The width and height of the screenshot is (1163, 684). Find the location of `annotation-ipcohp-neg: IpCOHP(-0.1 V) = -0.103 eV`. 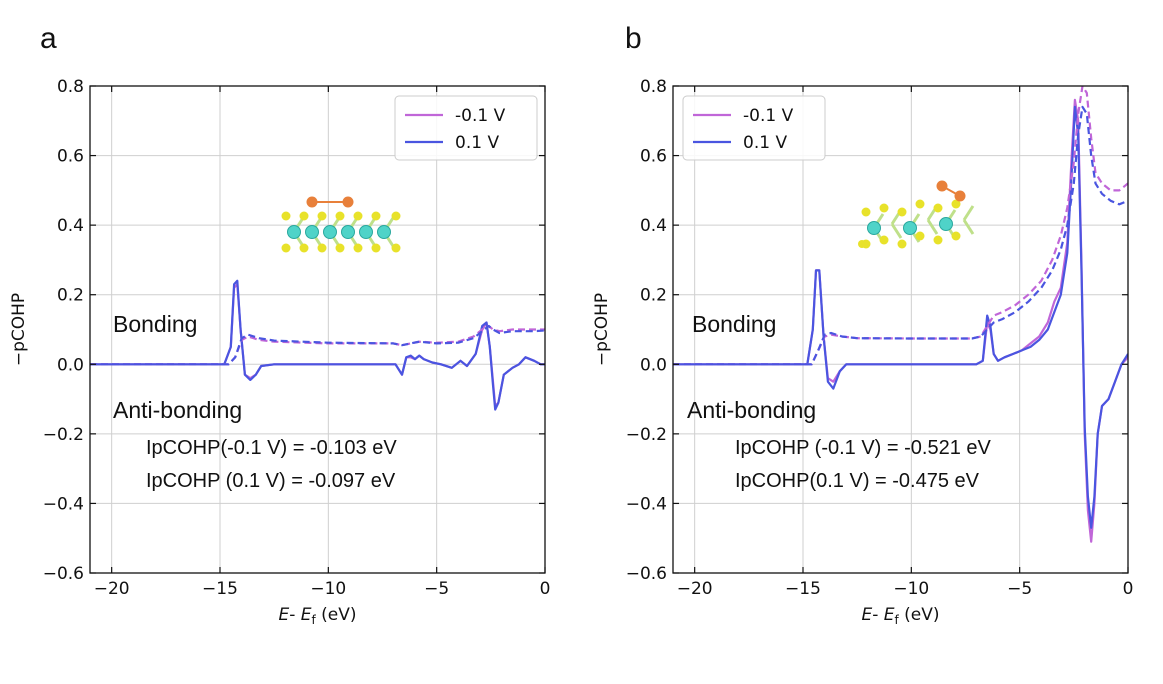

annotation-ipcohp-neg: IpCOHP(-0.1 V) = -0.103 eV is located at coordinates (271, 448).